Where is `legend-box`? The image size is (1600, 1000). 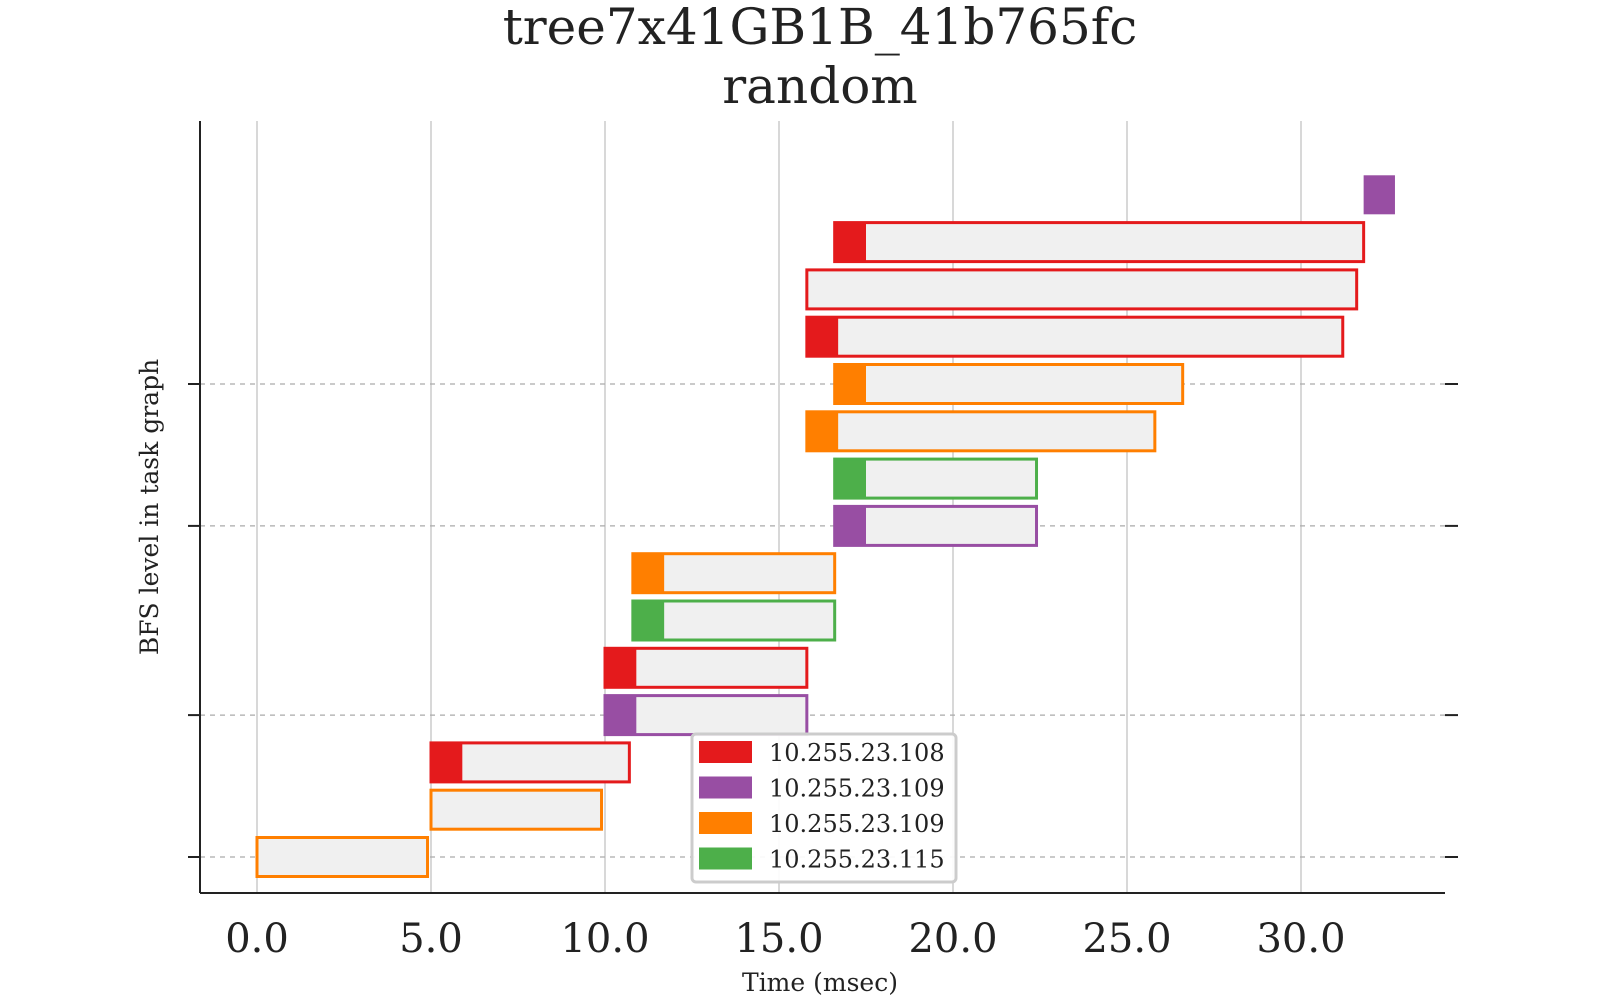
legend-box is located at coordinates (824, 808).